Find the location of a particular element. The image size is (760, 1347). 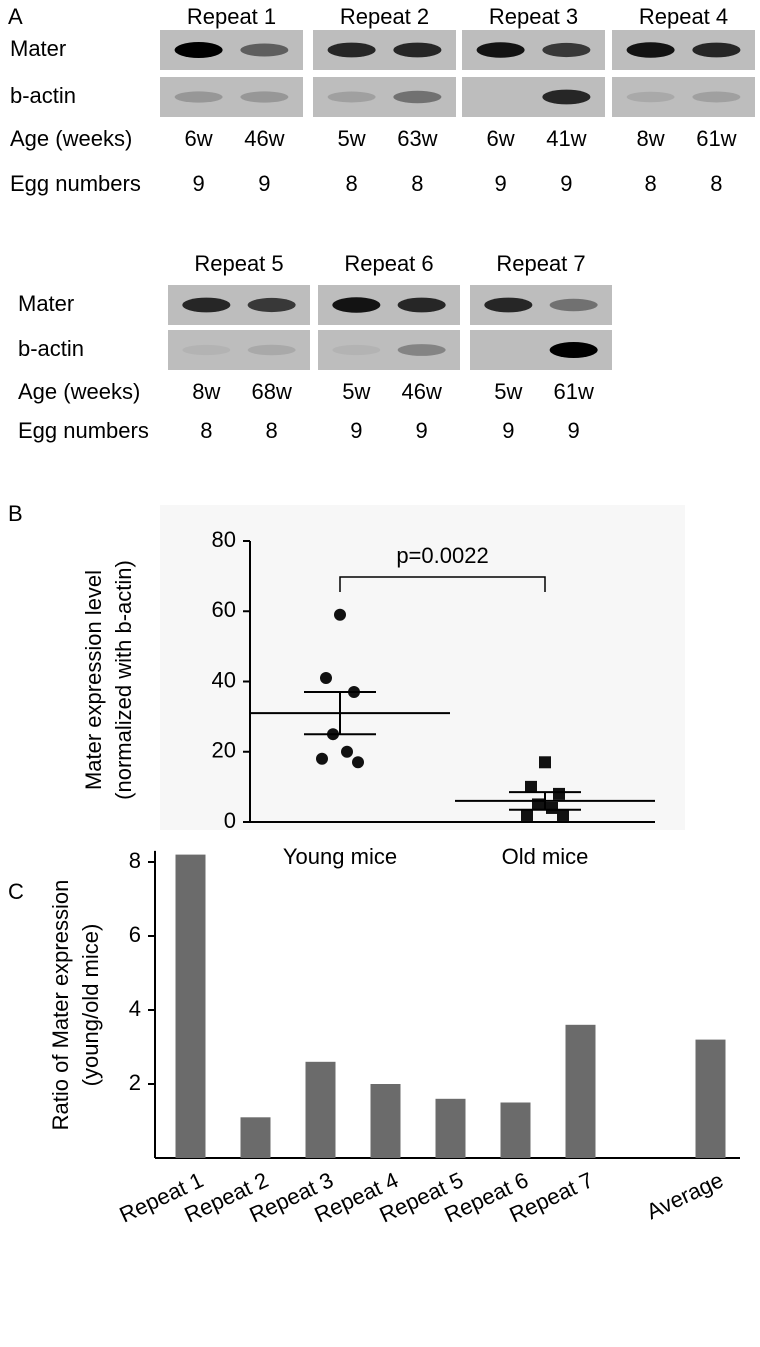

x-tick-label: Average is located at coordinates (685, 1195).